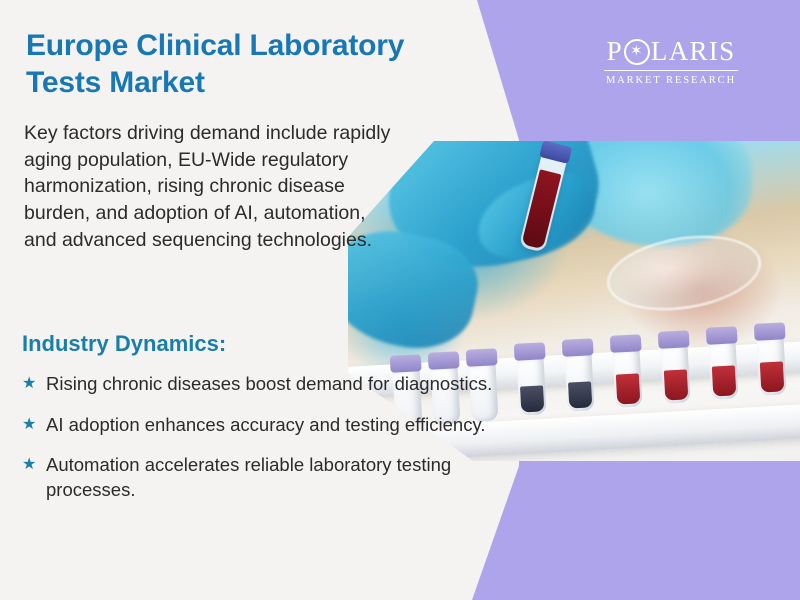 The image size is (800, 600). What do you see at coordinates (614, 51) in the screenshot?
I see `logo-letter-p: P` at bounding box center [614, 51].